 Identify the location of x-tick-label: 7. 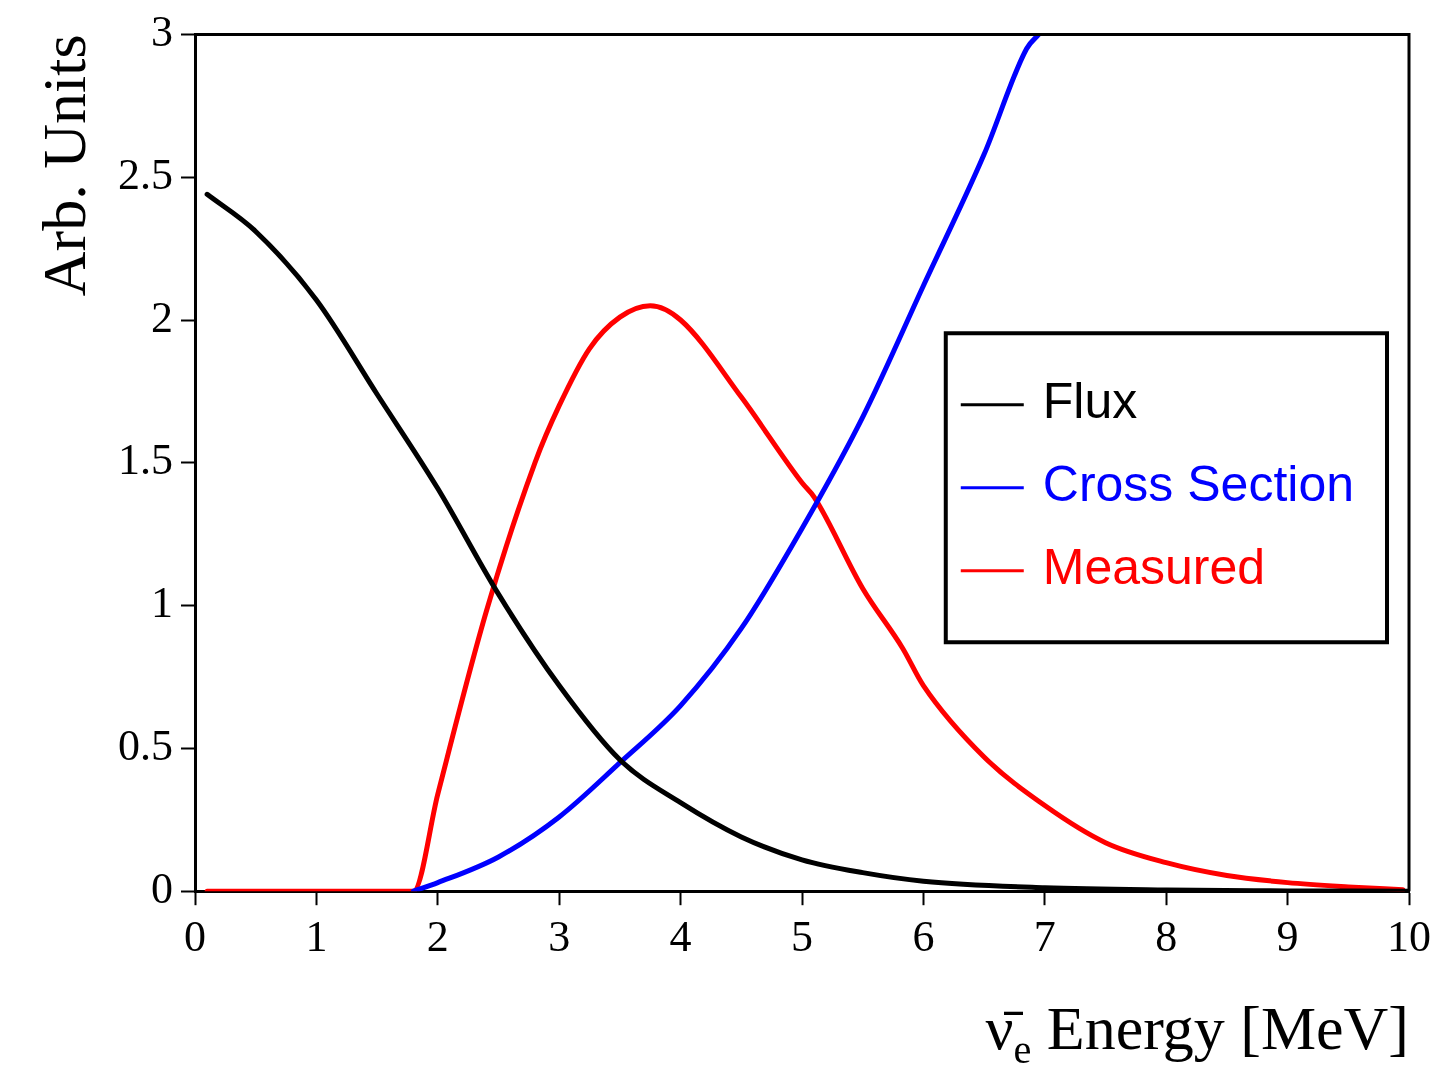
(1044, 937).